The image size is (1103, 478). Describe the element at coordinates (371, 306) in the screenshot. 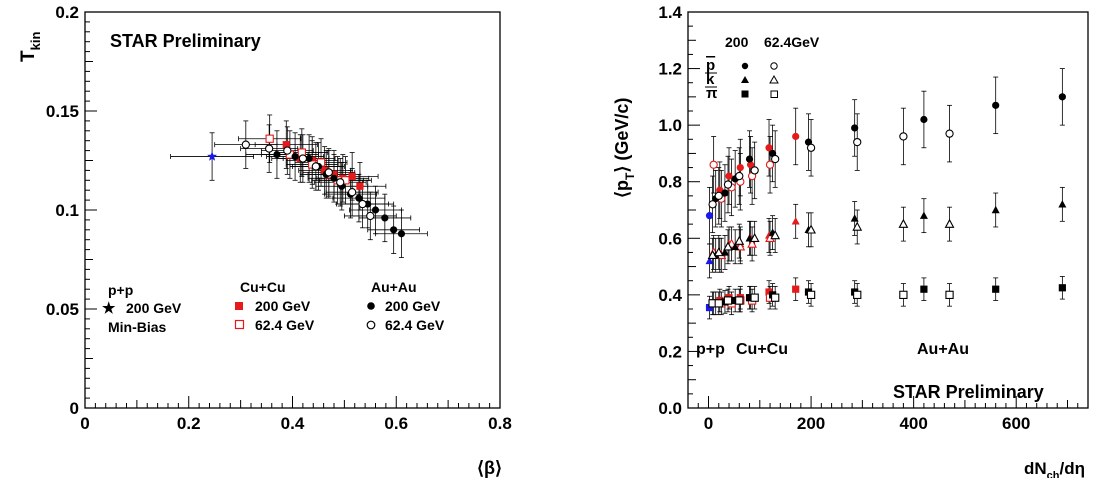

I see `legend-auau-200-circle-icon` at that location.